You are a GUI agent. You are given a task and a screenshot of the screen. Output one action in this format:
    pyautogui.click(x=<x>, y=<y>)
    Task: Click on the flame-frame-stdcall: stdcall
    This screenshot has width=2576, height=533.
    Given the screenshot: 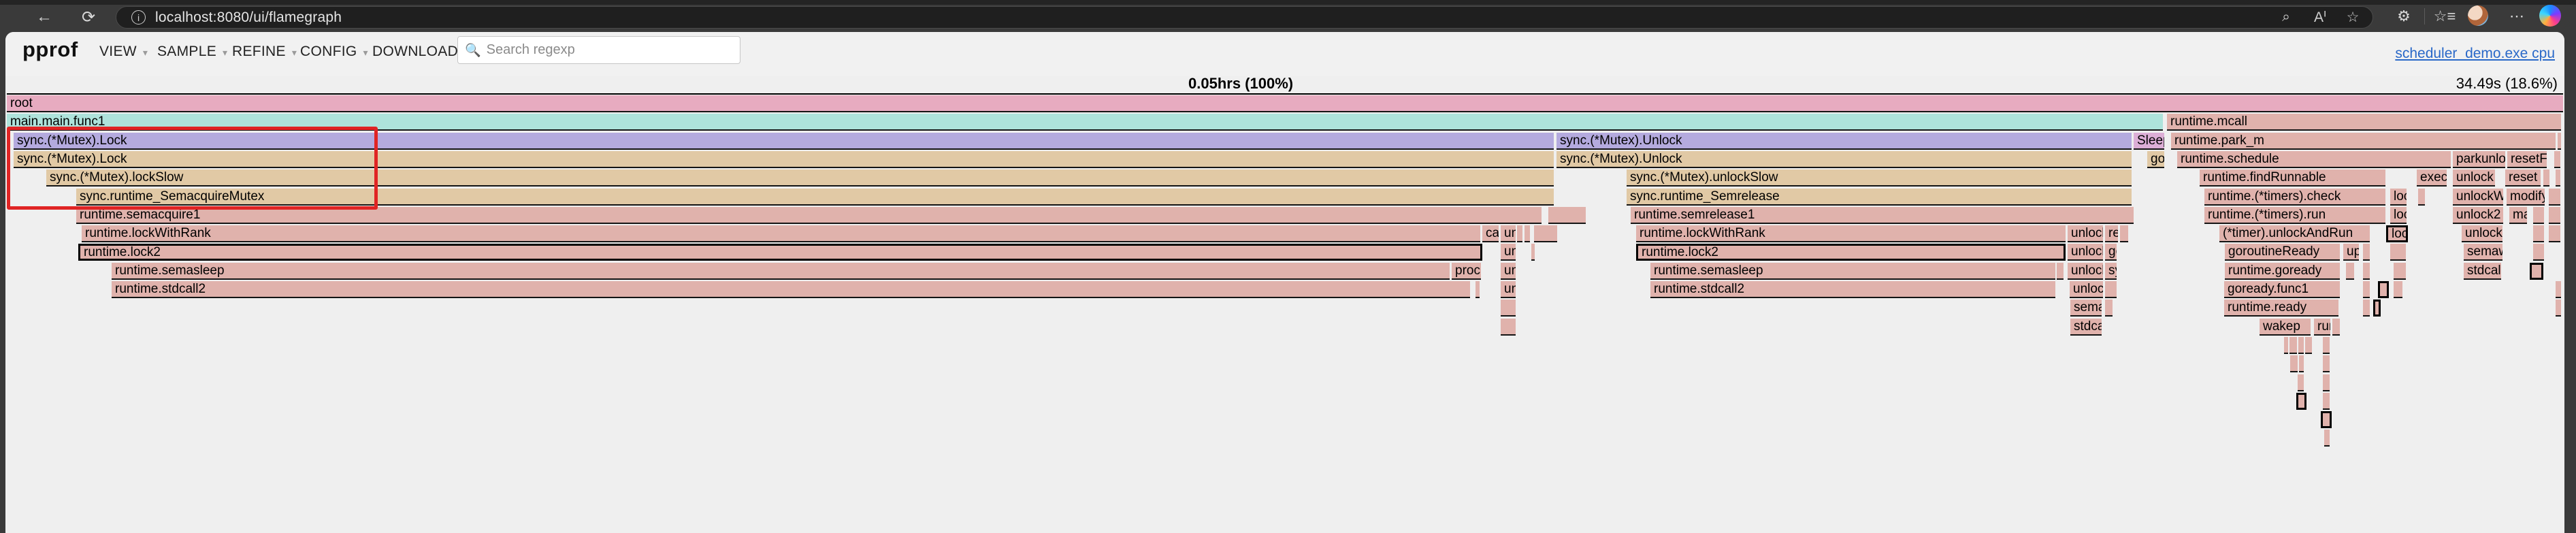 What is the action you would take?
    pyautogui.click(x=2086, y=327)
    